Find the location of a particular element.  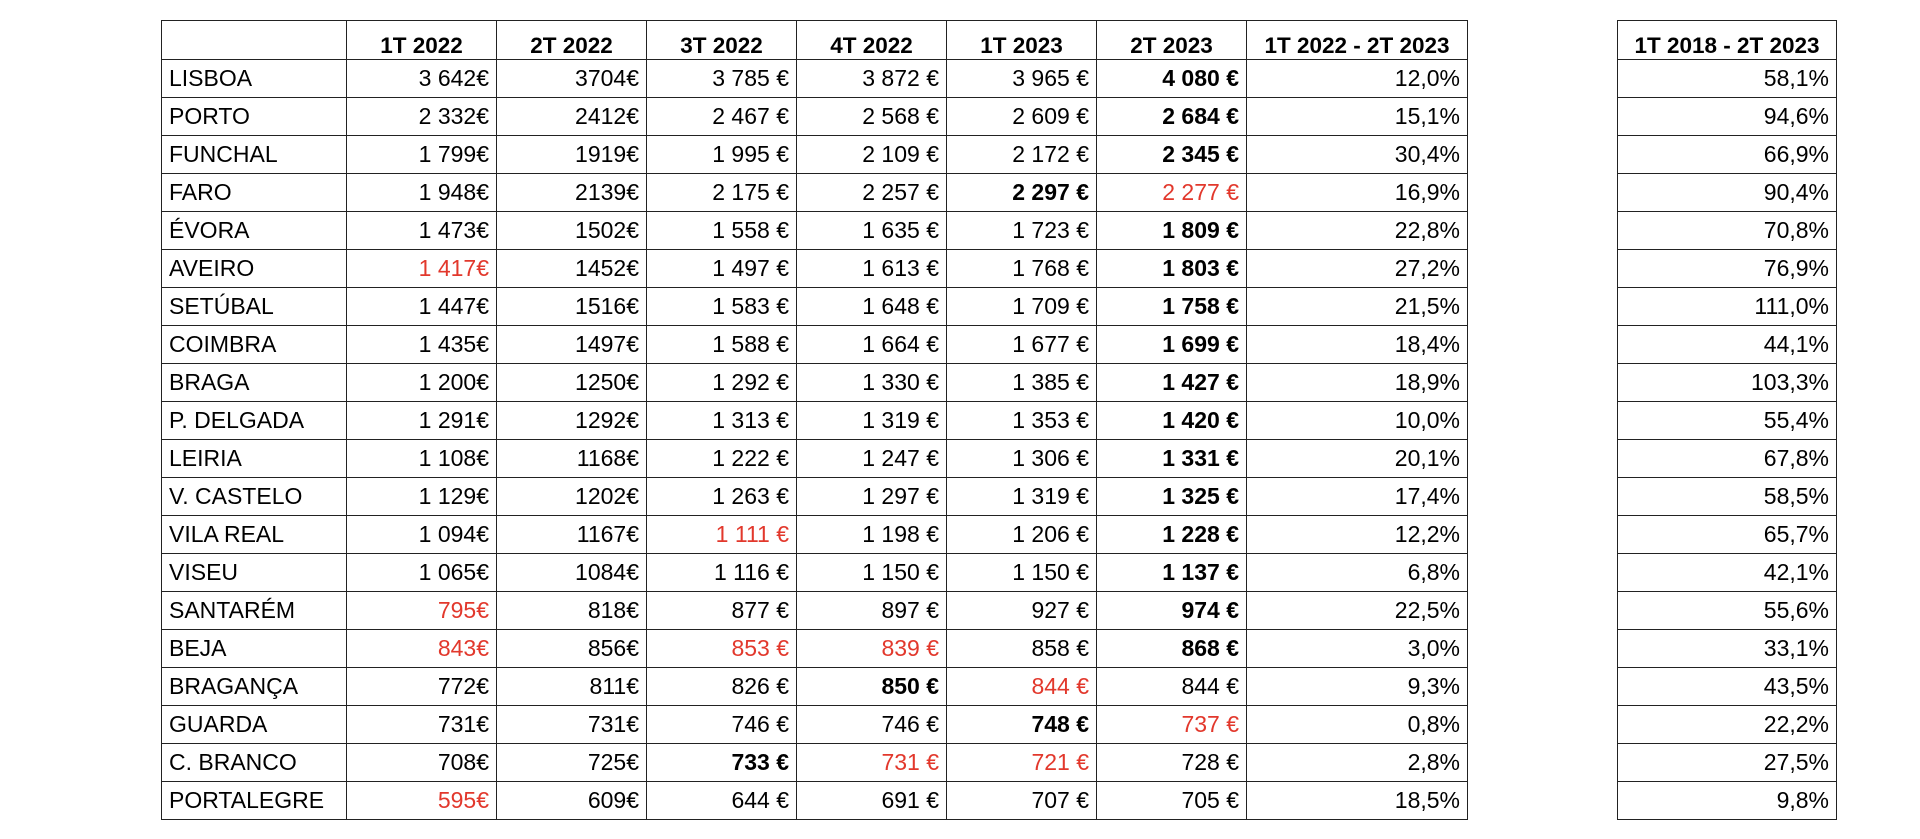

percent-change-cell: 9,8% is located at coordinates (1727, 800).